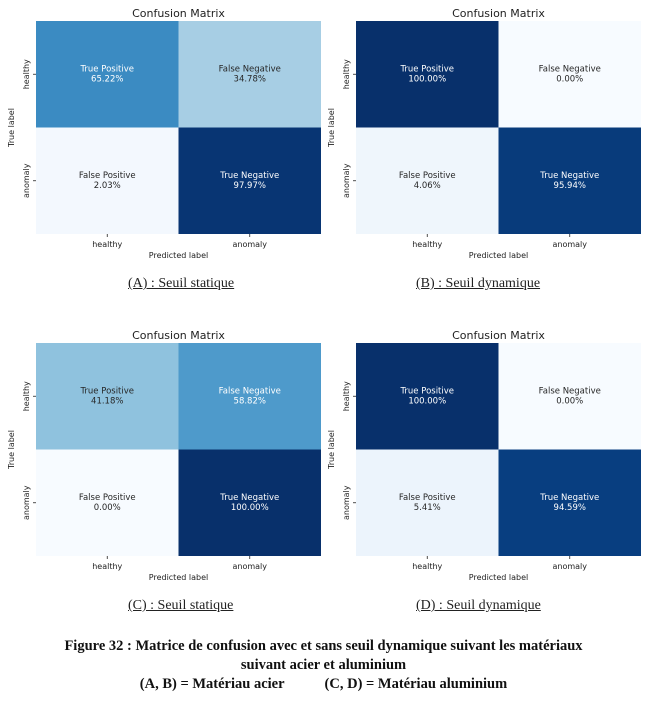 The image size is (647, 706). Describe the element at coordinates (250, 186) in the screenshot. I see `cell-value: 97.97%` at that location.